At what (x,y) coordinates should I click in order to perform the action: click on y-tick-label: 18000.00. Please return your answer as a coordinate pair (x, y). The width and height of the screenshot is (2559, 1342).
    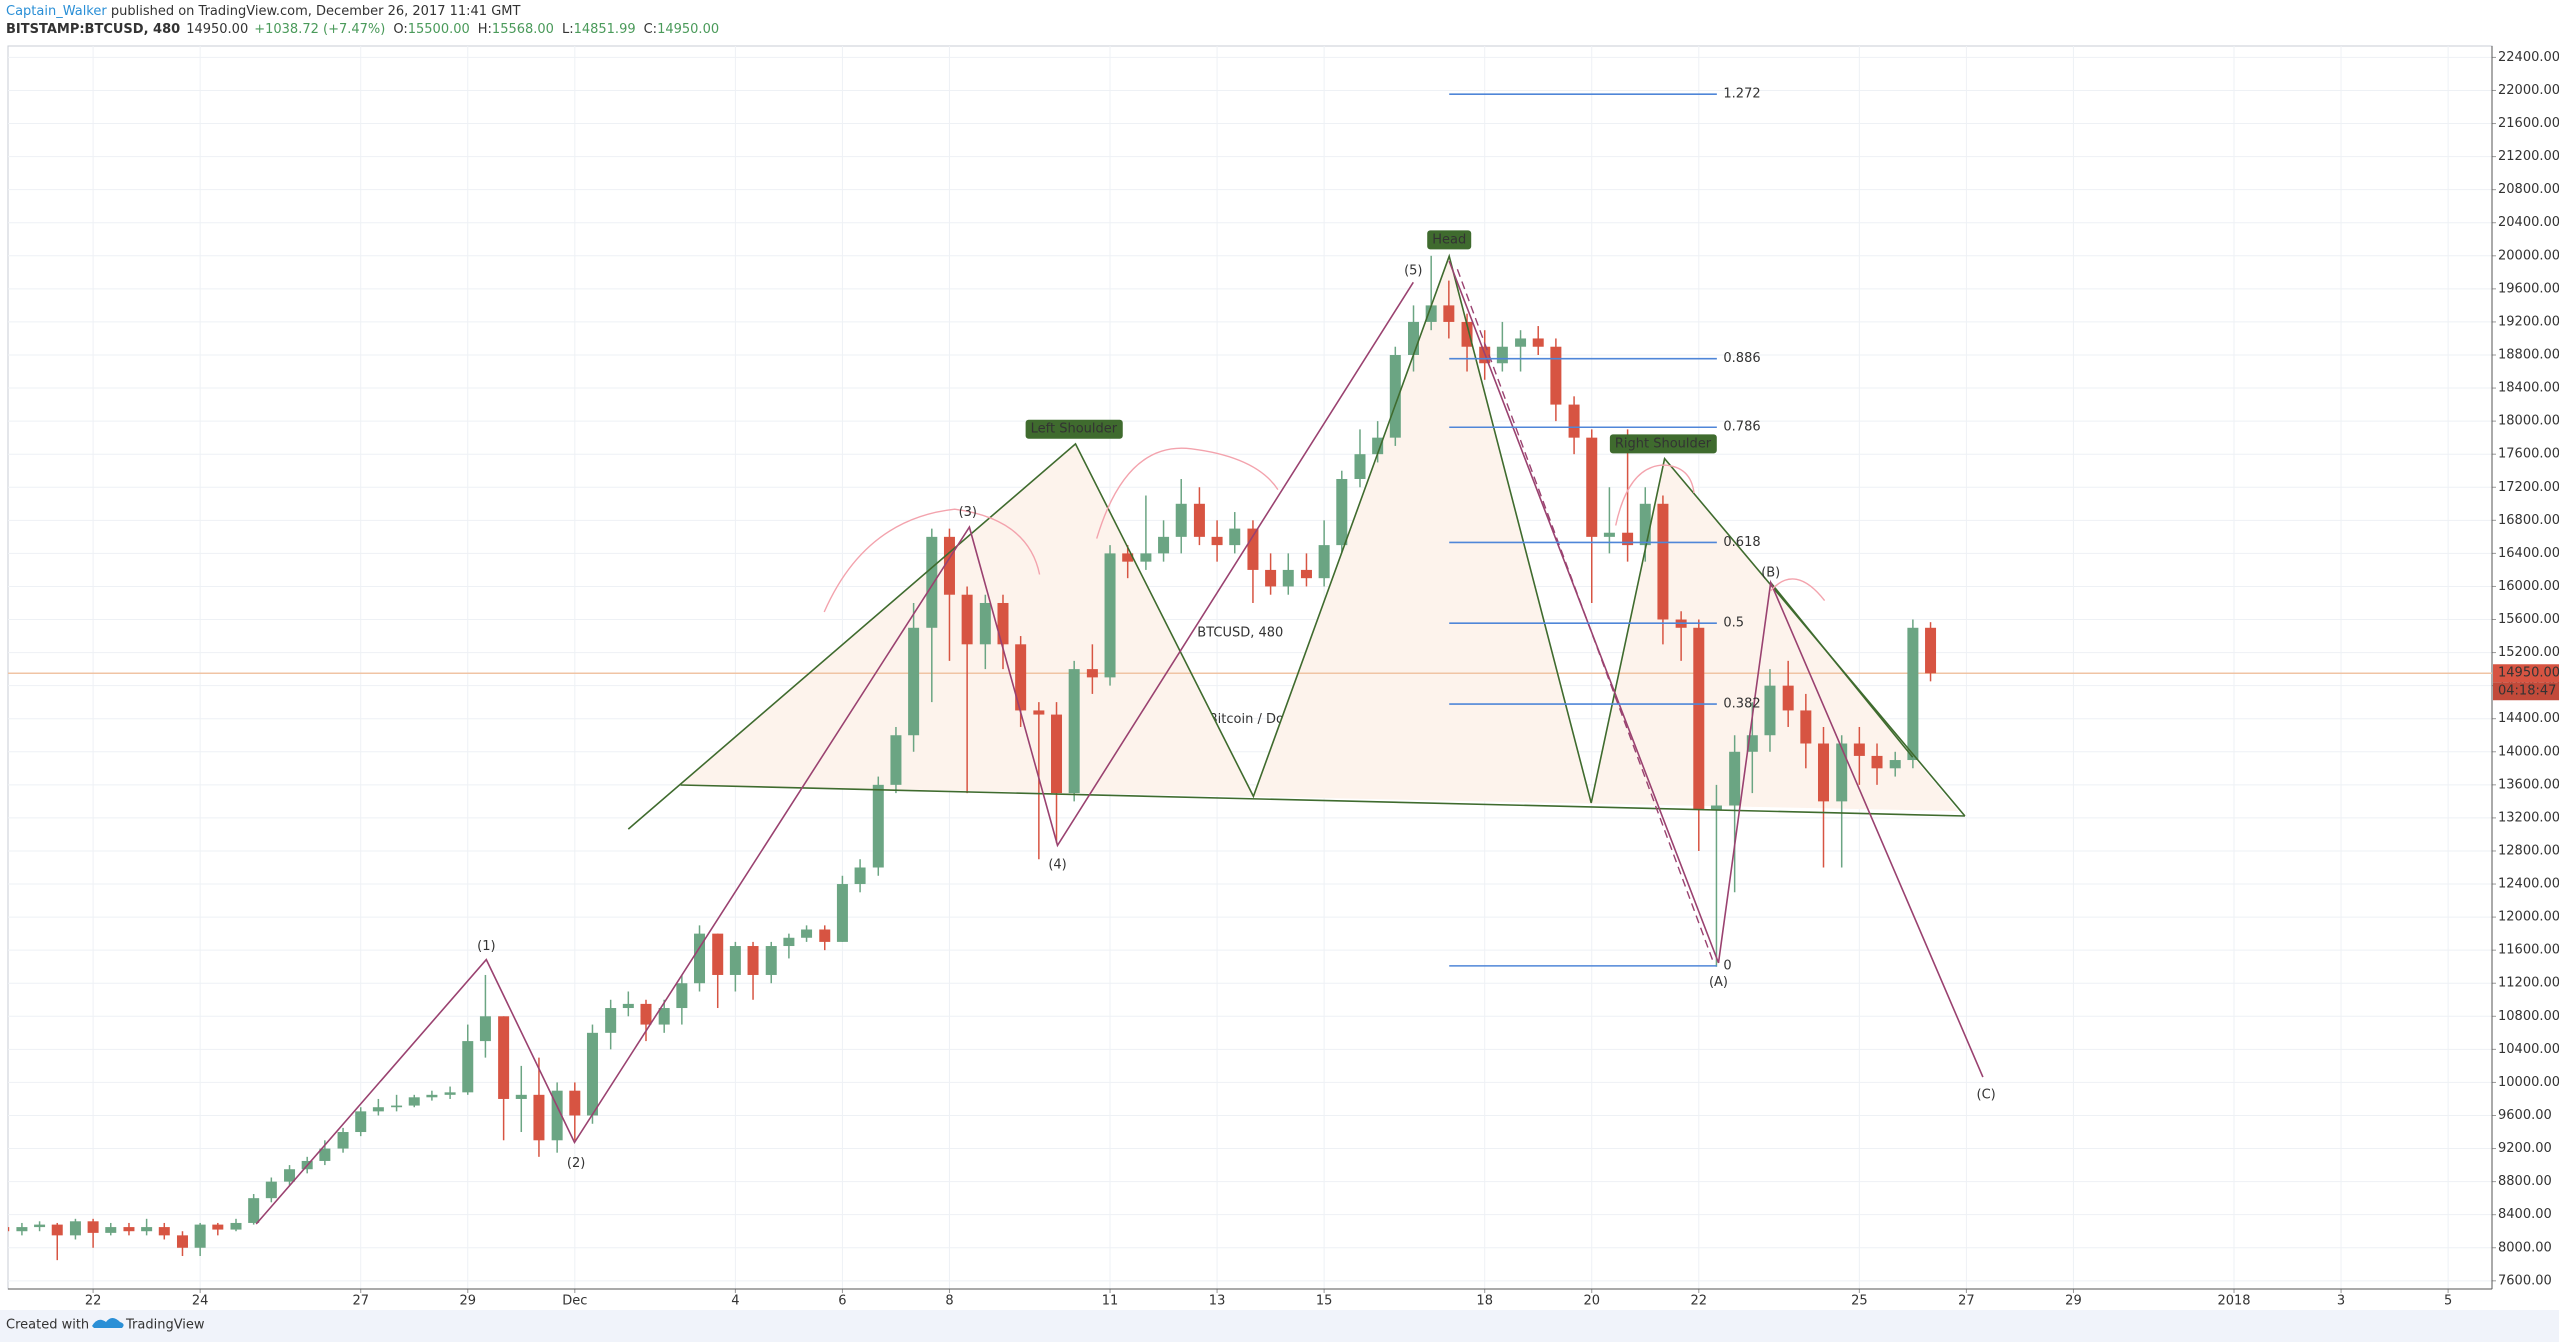
    Looking at the image, I should click on (2528, 421).